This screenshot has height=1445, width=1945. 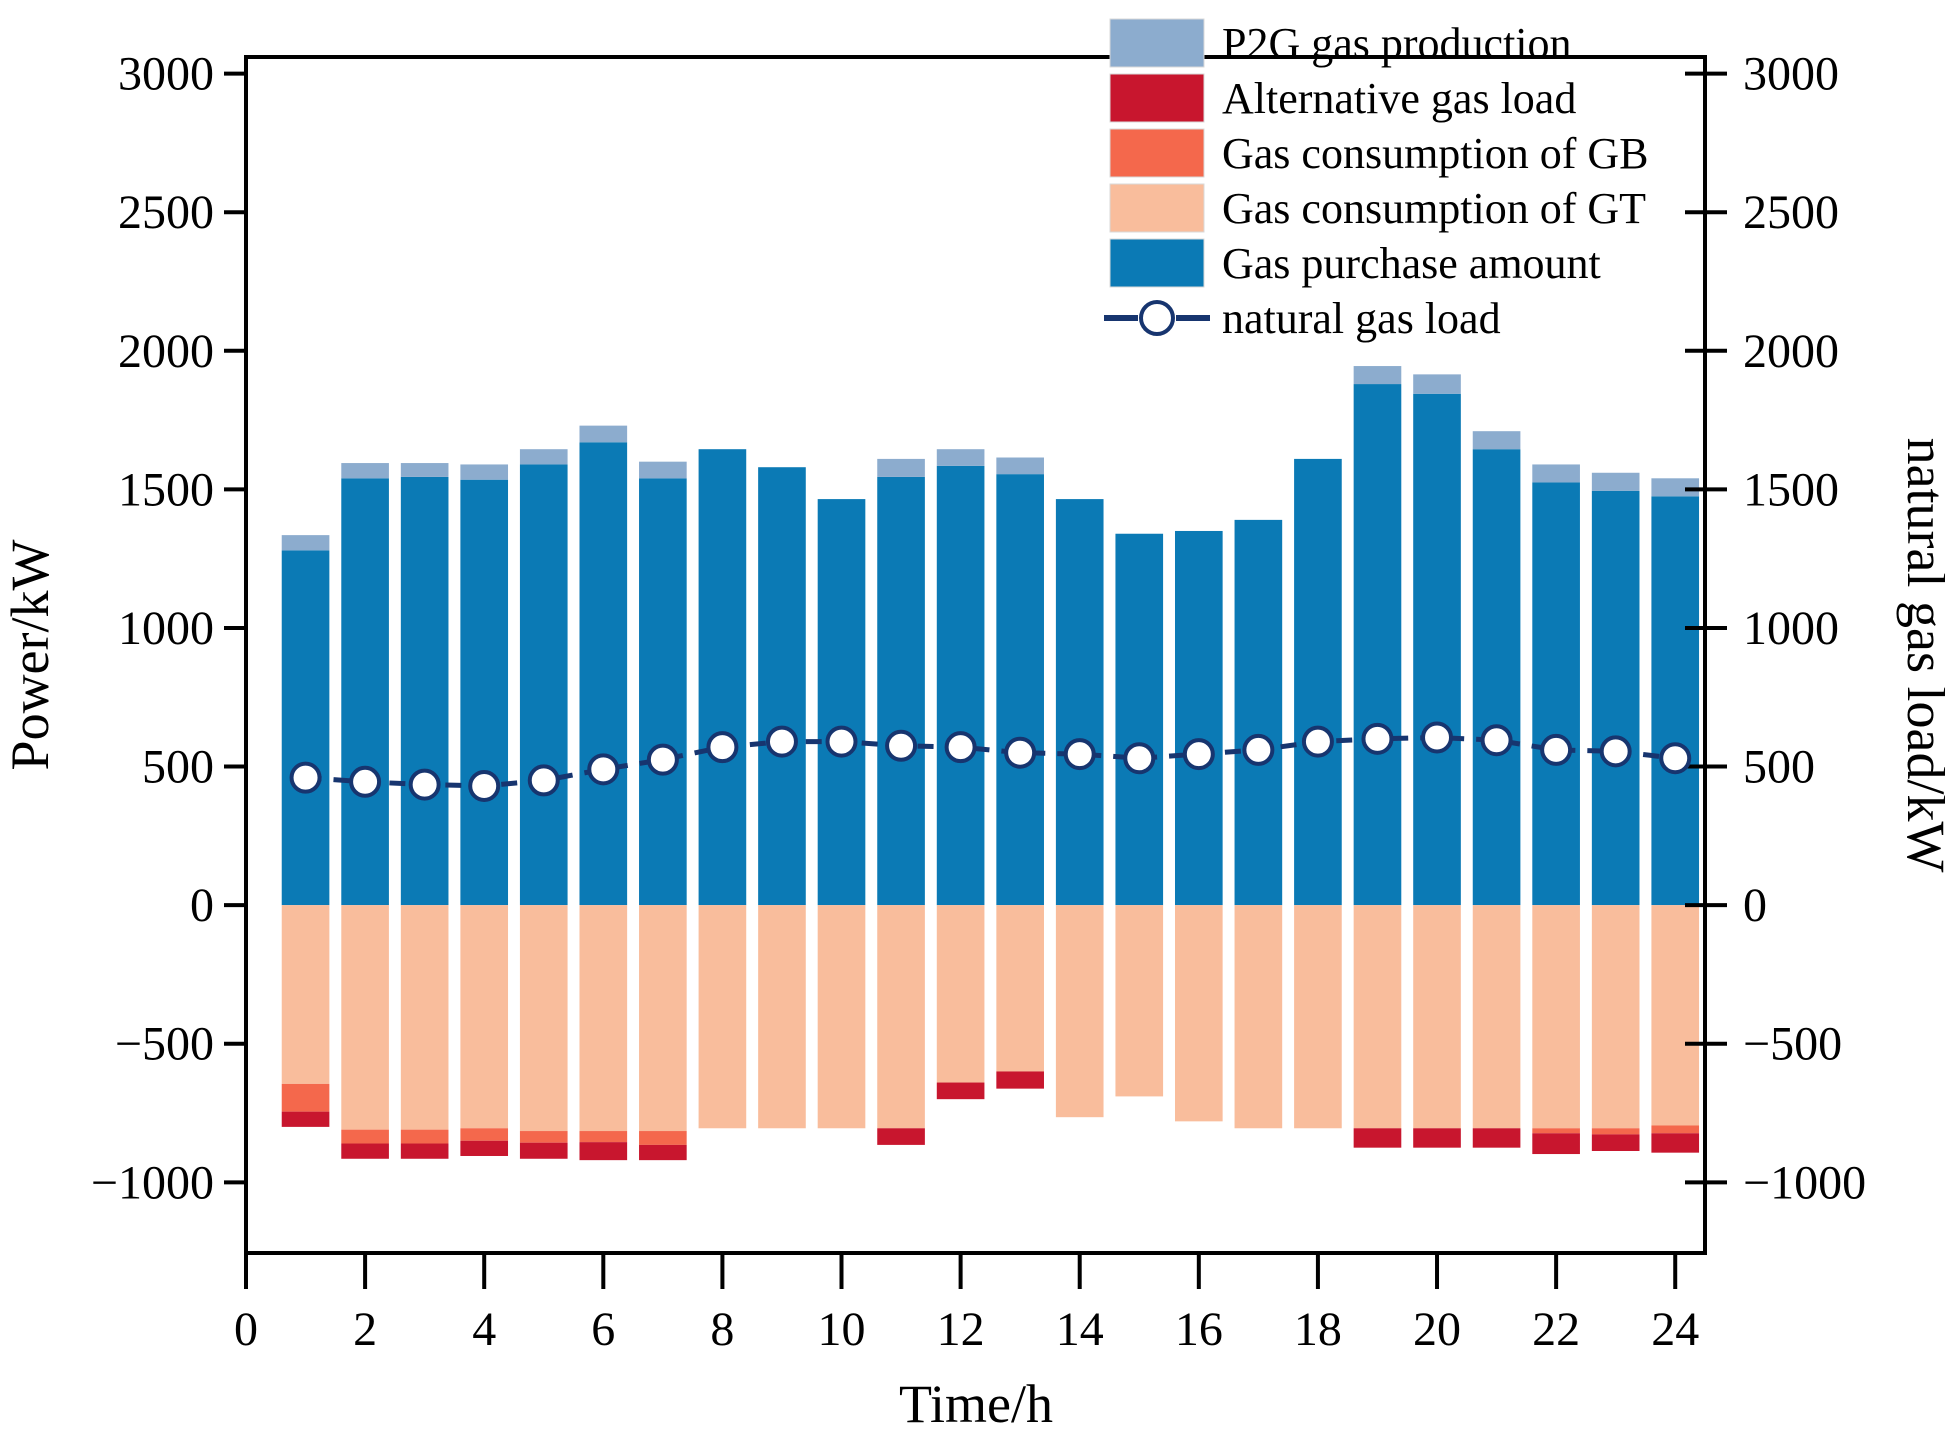 I want to click on legend-item: Gas purchase amount, so click(x=1355, y=263).